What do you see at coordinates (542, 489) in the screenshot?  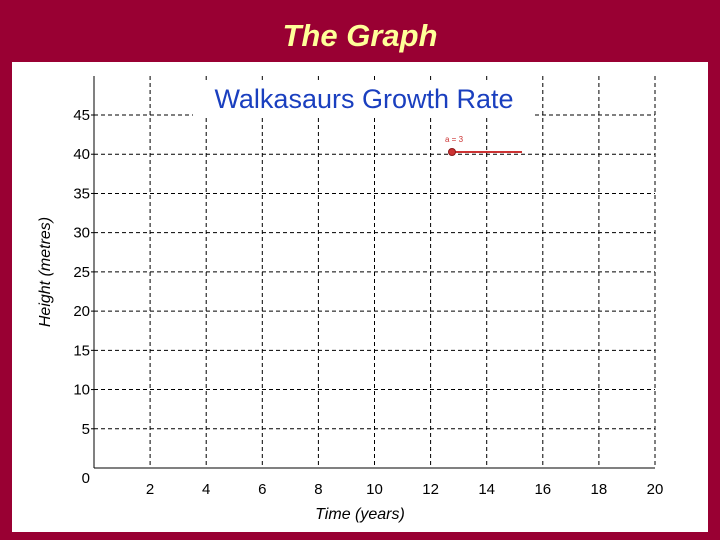 I see `x-tick-label: 16` at bounding box center [542, 489].